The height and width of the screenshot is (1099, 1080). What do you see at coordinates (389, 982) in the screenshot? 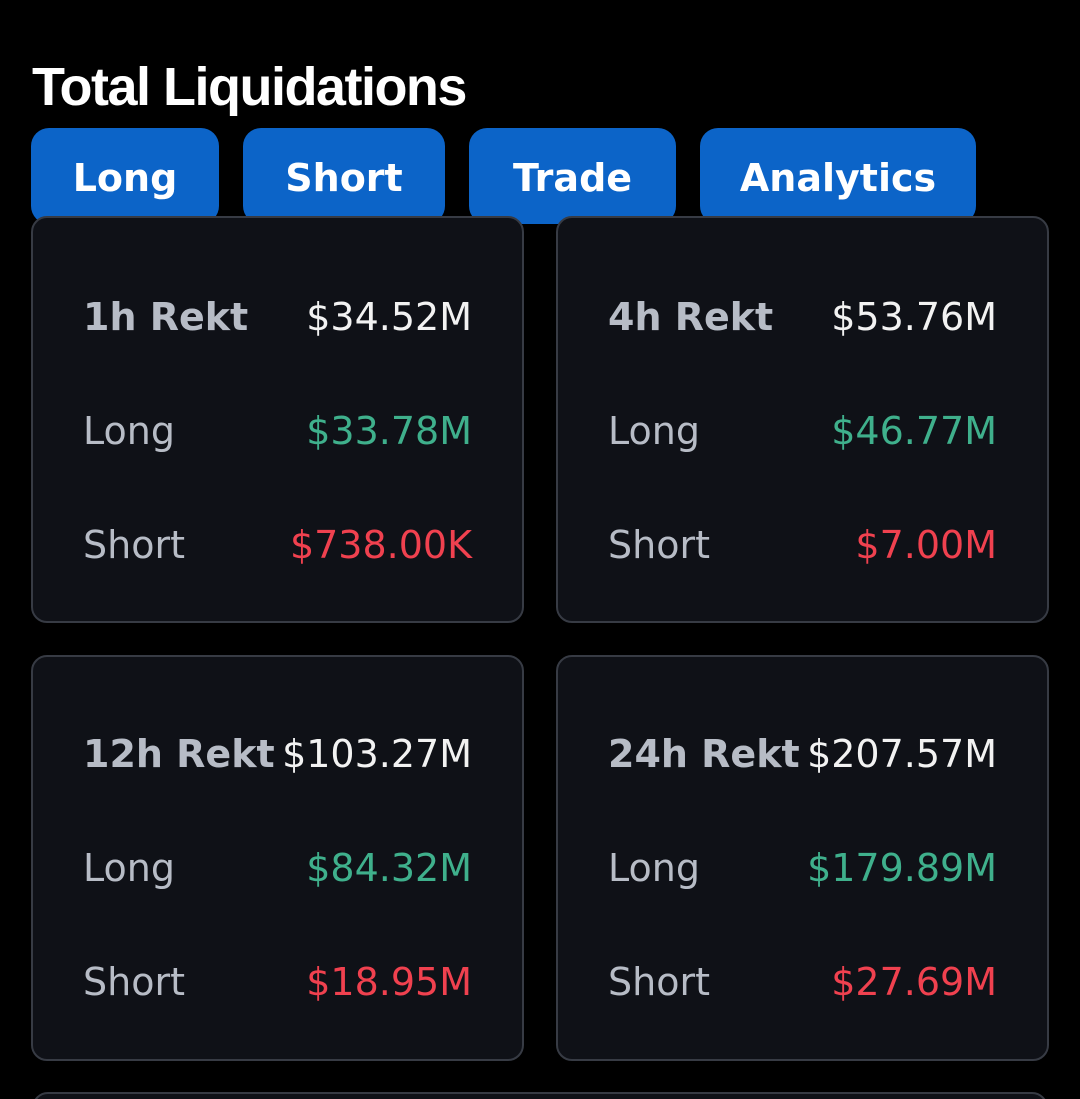
I see `short-value: $18.95M` at bounding box center [389, 982].